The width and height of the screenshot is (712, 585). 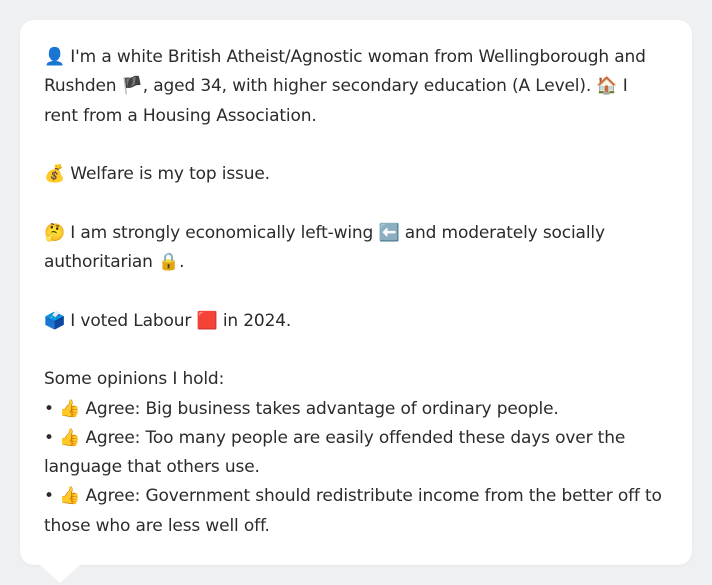 I want to click on top-issue-paragraph: 💰 Welfare is my top issue., so click(x=353, y=174).